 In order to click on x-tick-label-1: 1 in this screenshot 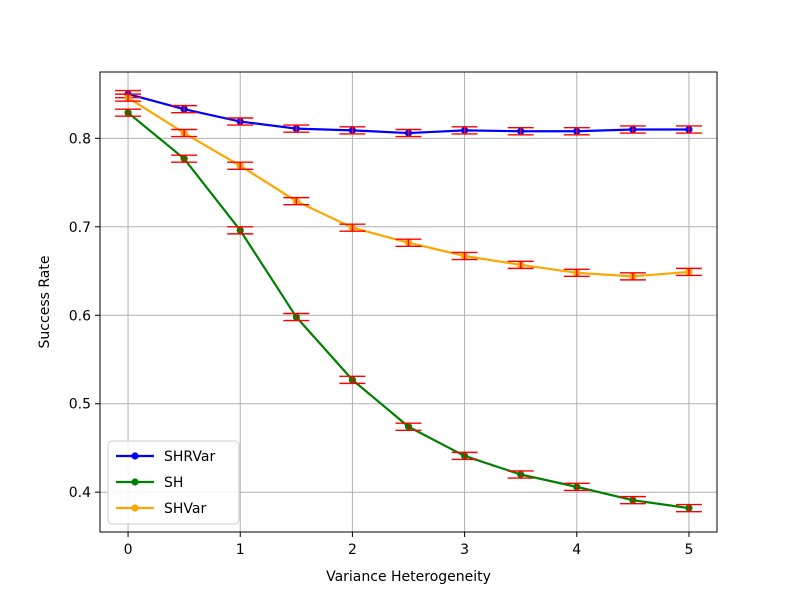, I will do `click(240, 550)`.